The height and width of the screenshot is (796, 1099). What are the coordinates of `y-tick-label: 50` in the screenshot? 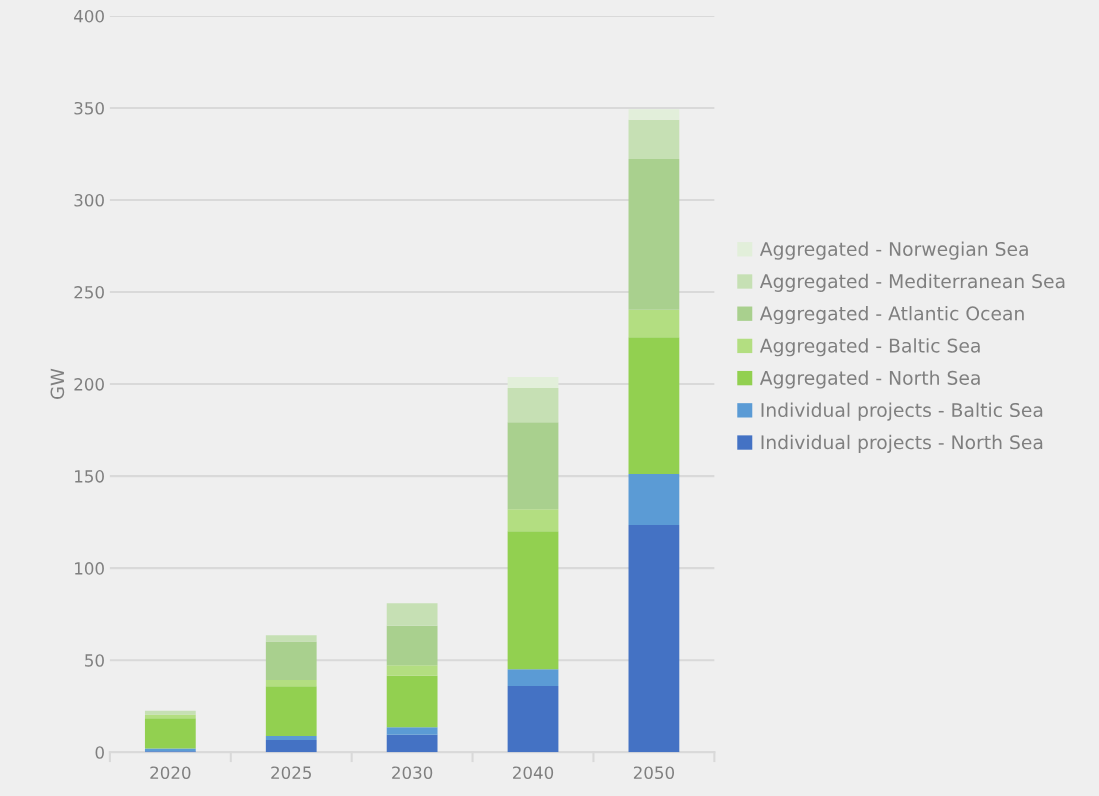 It's located at (94, 660).